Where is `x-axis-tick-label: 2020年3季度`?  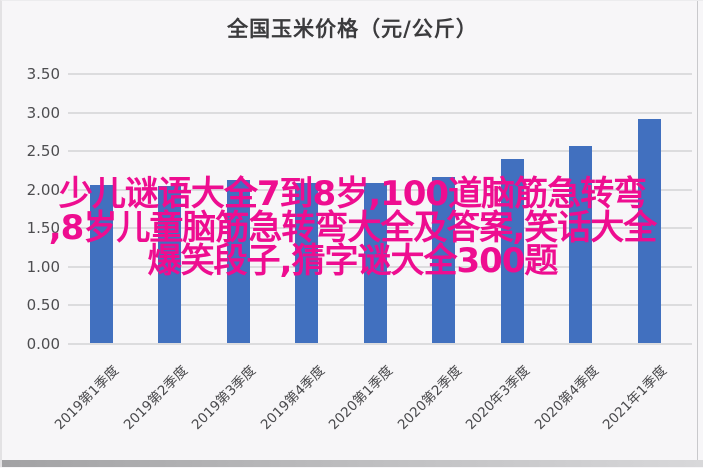
x-axis-tick-label: 2020年3季度 is located at coordinates (498, 398).